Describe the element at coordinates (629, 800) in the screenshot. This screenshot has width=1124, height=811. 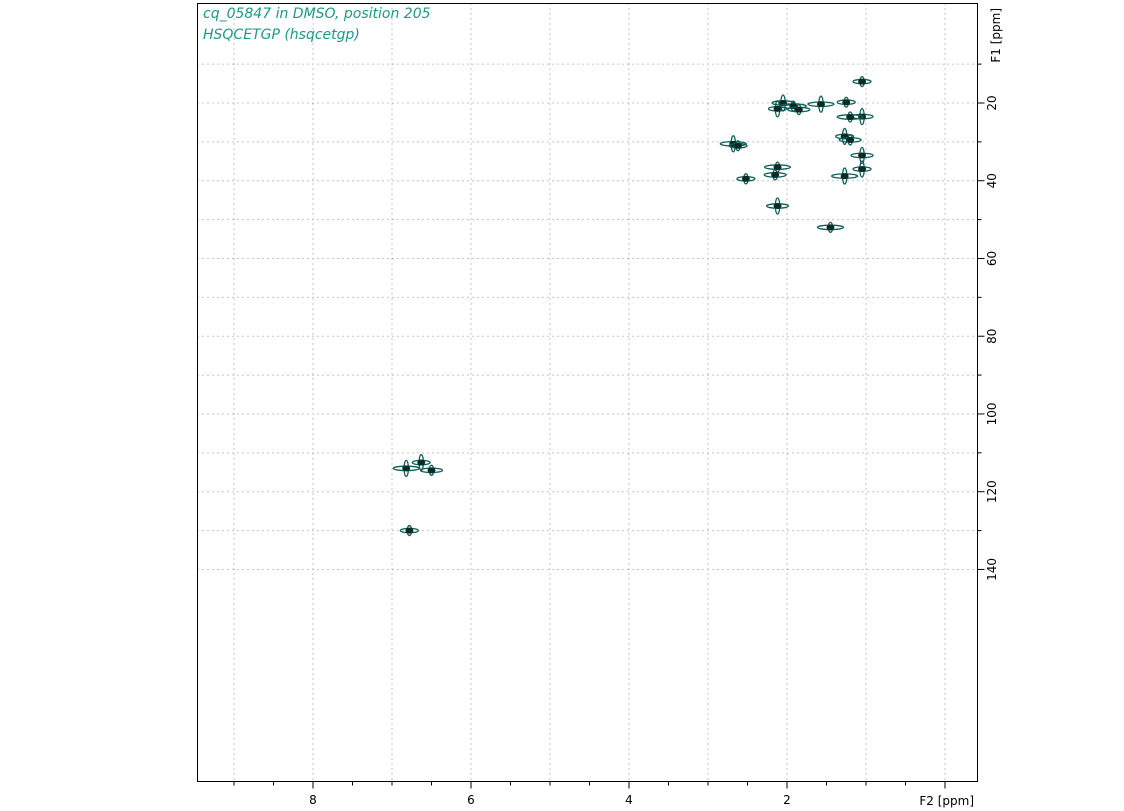
I see `x-tick-label: 4` at that location.